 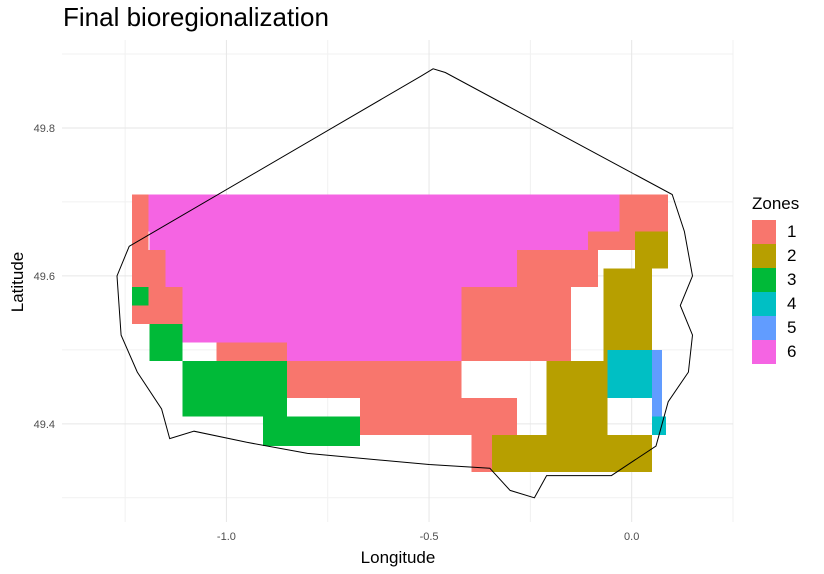 I want to click on legend-item: 1, so click(x=775, y=232).